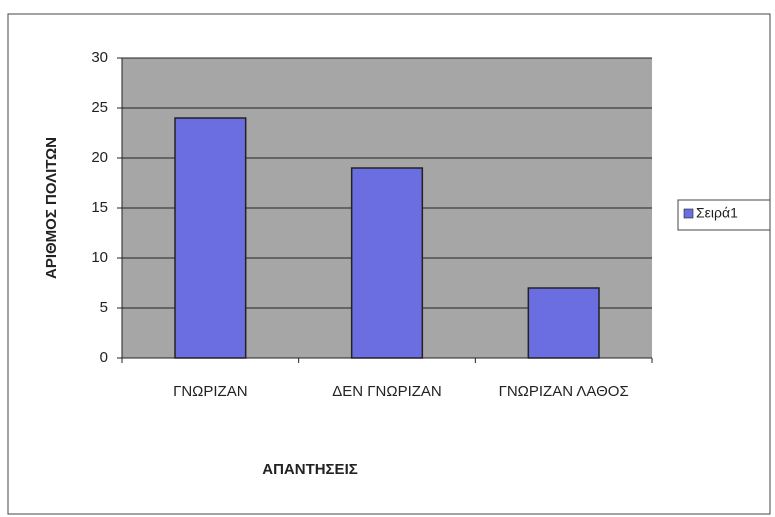  What do you see at coordinates (104, 357) in the screenshot?
I see `y-tick-label: 0` at bounding box center [104, 357].